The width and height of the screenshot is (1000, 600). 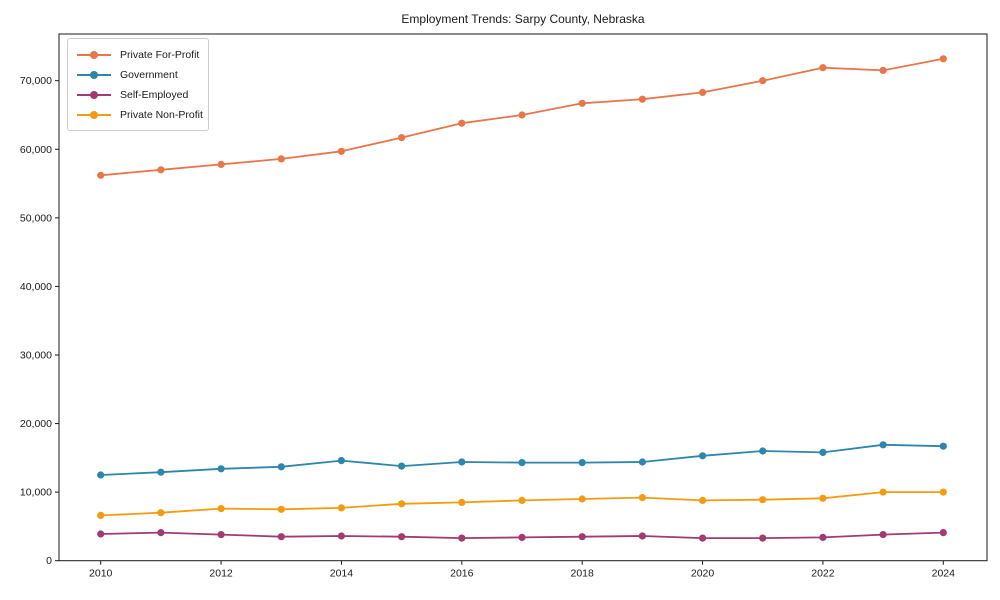 I want to click on data-point-private-for-profit-2020, so click(x=703, y=92).